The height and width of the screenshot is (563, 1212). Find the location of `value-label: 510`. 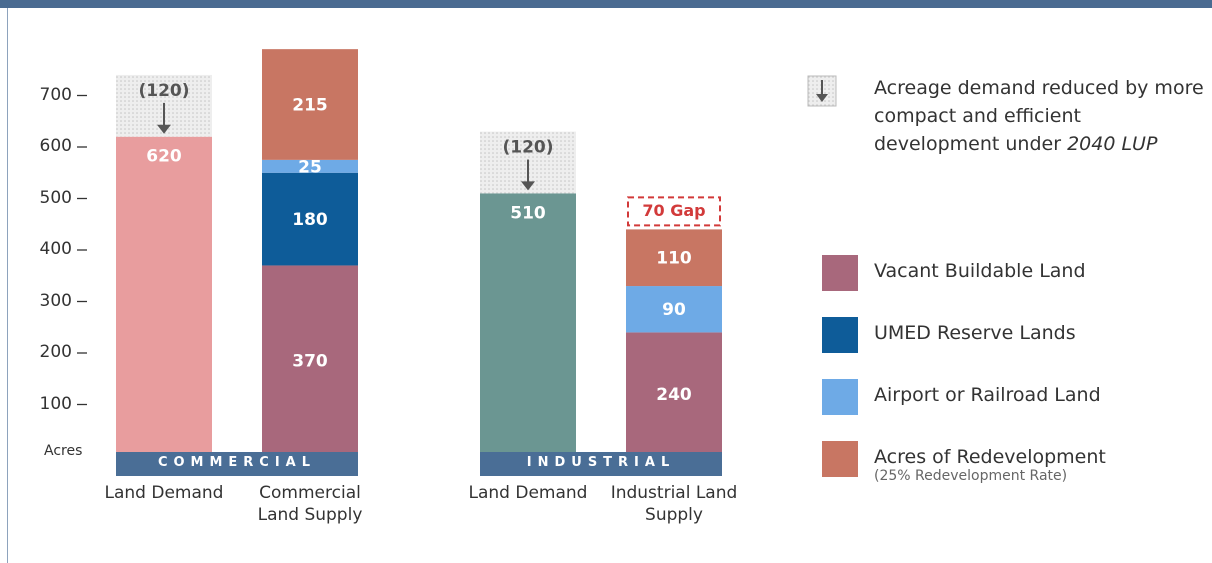

value-label: 510 is located at coordinates (528, 213).